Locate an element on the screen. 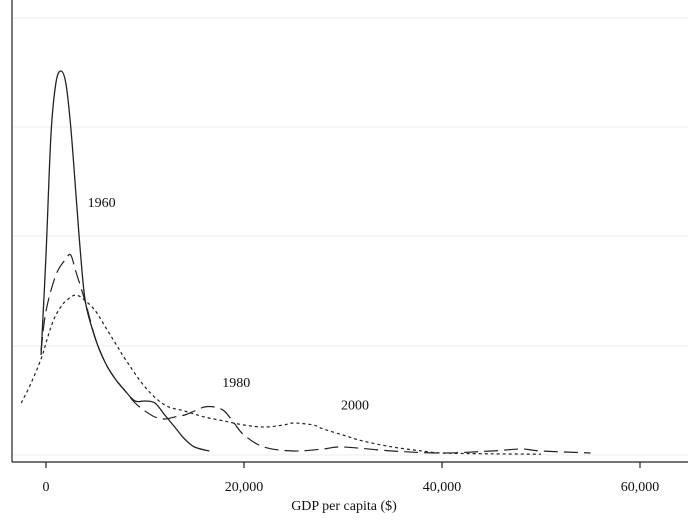 The image size is (688, 520). x-ticks: 0 20,000 40,000 60,000 is located at coordinates (351, 478).